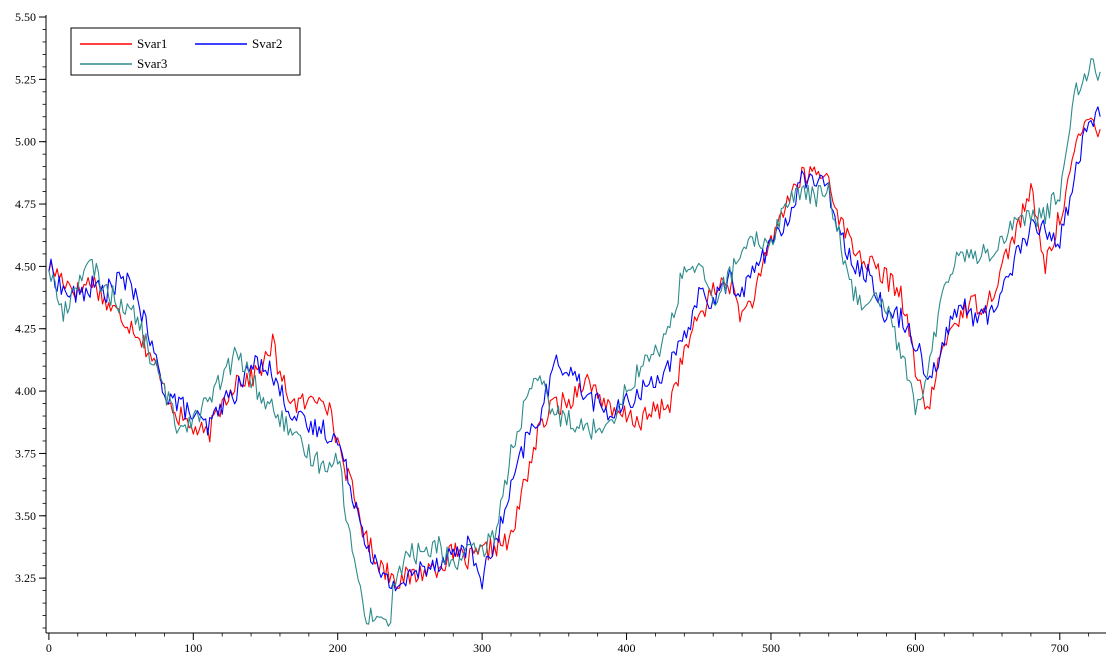  I want to click on y-tick-label: 5.25, so click(25, 79).